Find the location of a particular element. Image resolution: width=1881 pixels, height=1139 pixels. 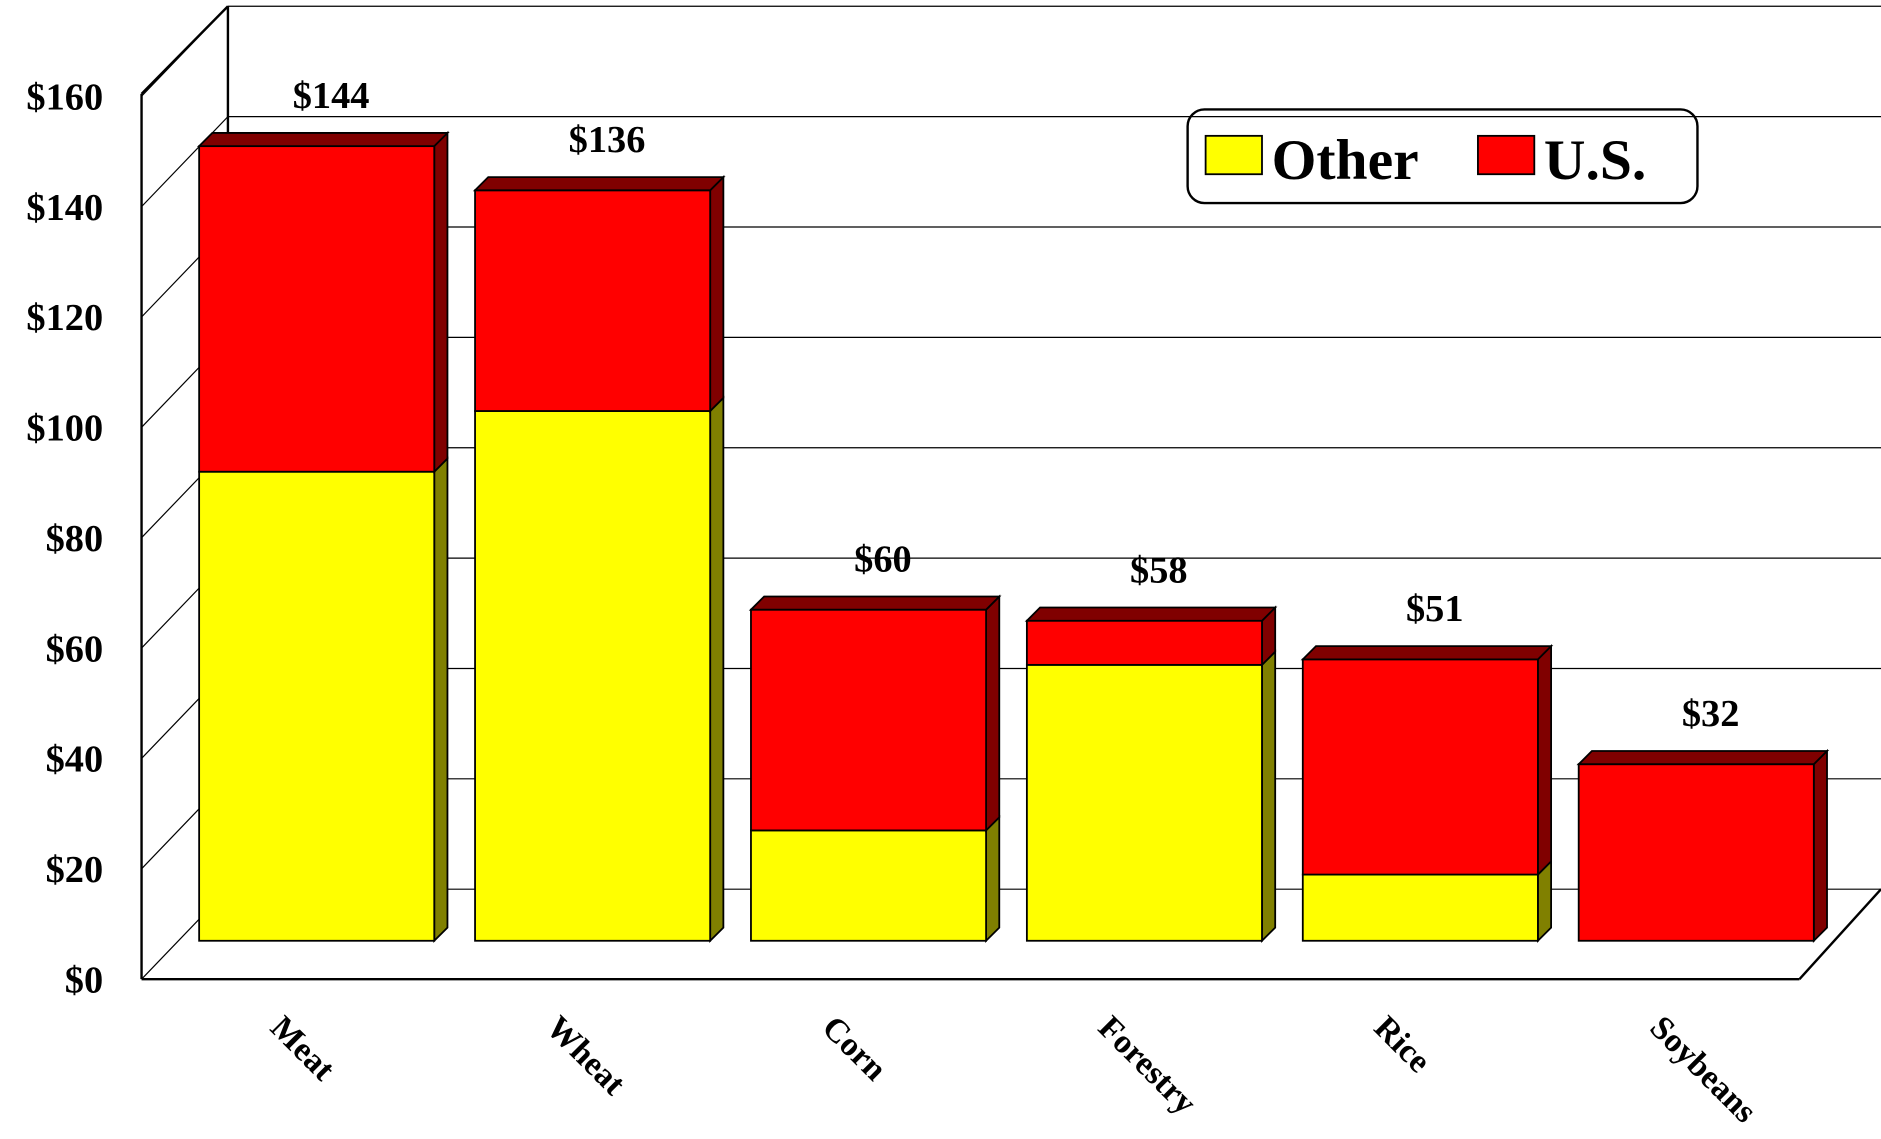

total-label: $144 is located at coordinates (331, 96).